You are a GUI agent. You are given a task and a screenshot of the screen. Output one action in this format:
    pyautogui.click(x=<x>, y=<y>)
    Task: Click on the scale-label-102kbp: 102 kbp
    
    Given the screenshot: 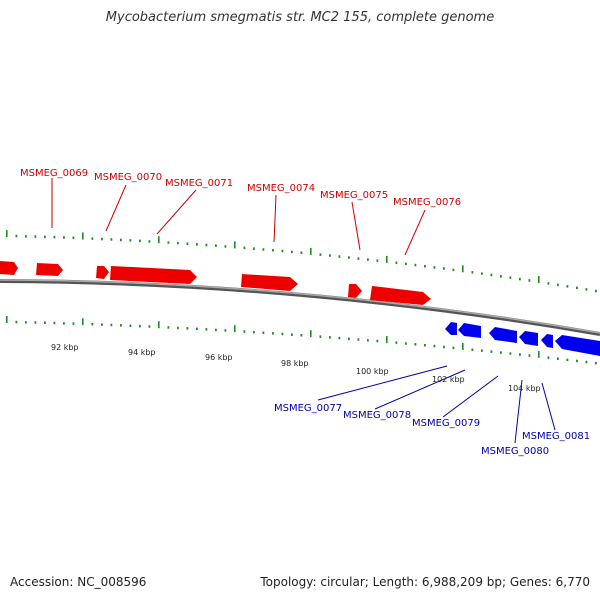 What is the action you would take?
    pyautogui.click(x=448, y=379)
    